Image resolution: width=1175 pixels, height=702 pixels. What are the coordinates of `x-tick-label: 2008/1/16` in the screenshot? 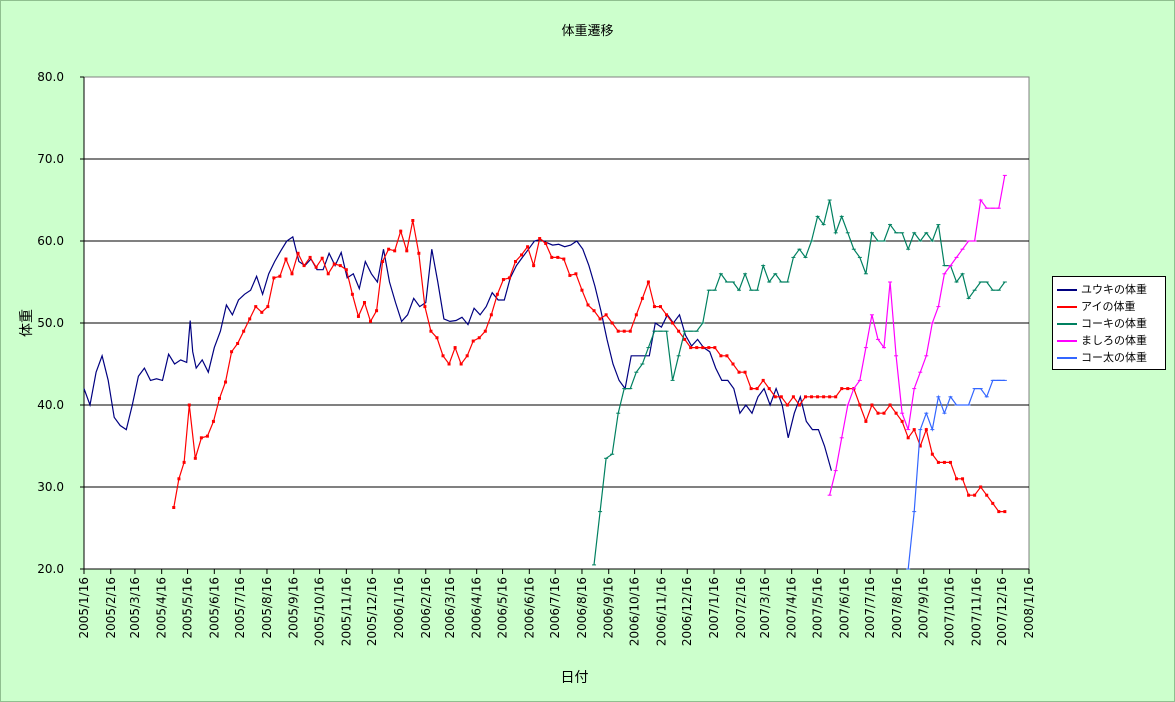 It's located at (1029, 608).